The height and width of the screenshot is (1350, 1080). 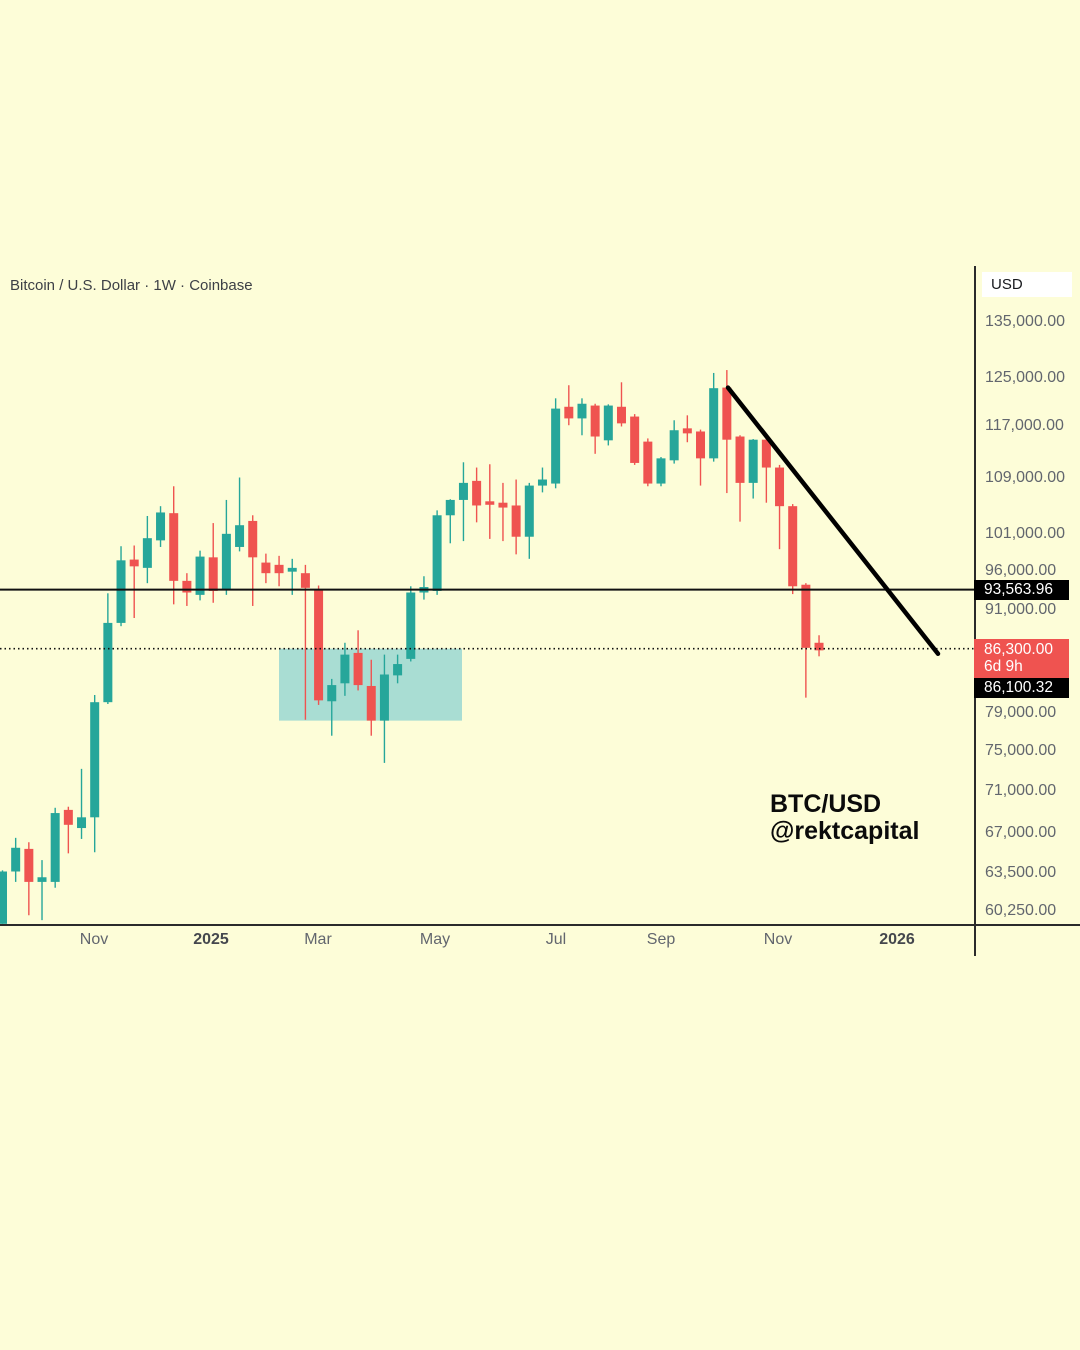 I want to click on time-tick-label: Jul, so click(x=556, y=939).